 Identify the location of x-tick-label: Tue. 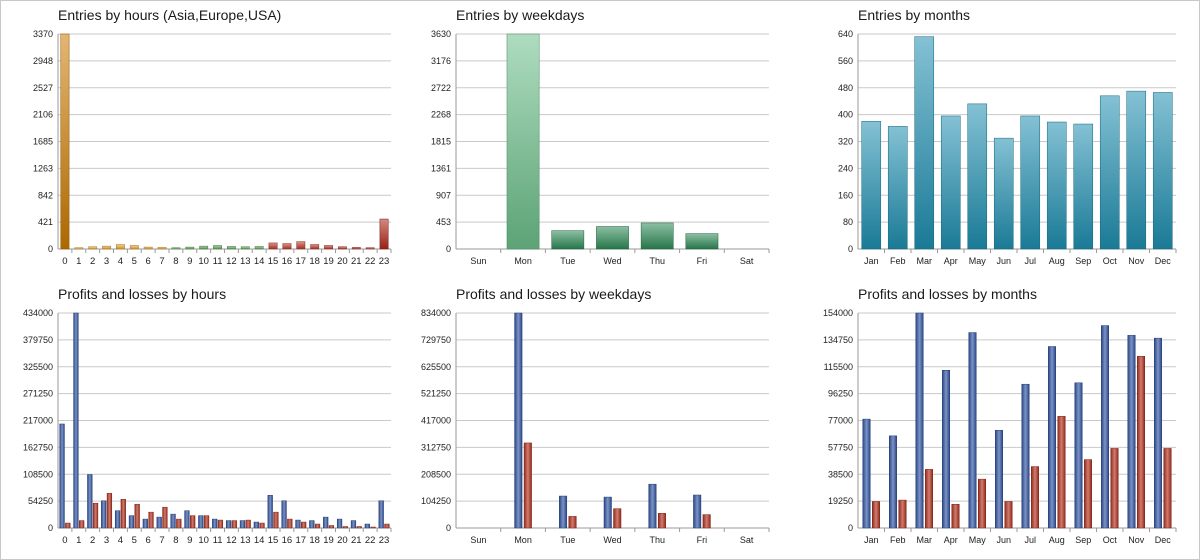
(567, 540).